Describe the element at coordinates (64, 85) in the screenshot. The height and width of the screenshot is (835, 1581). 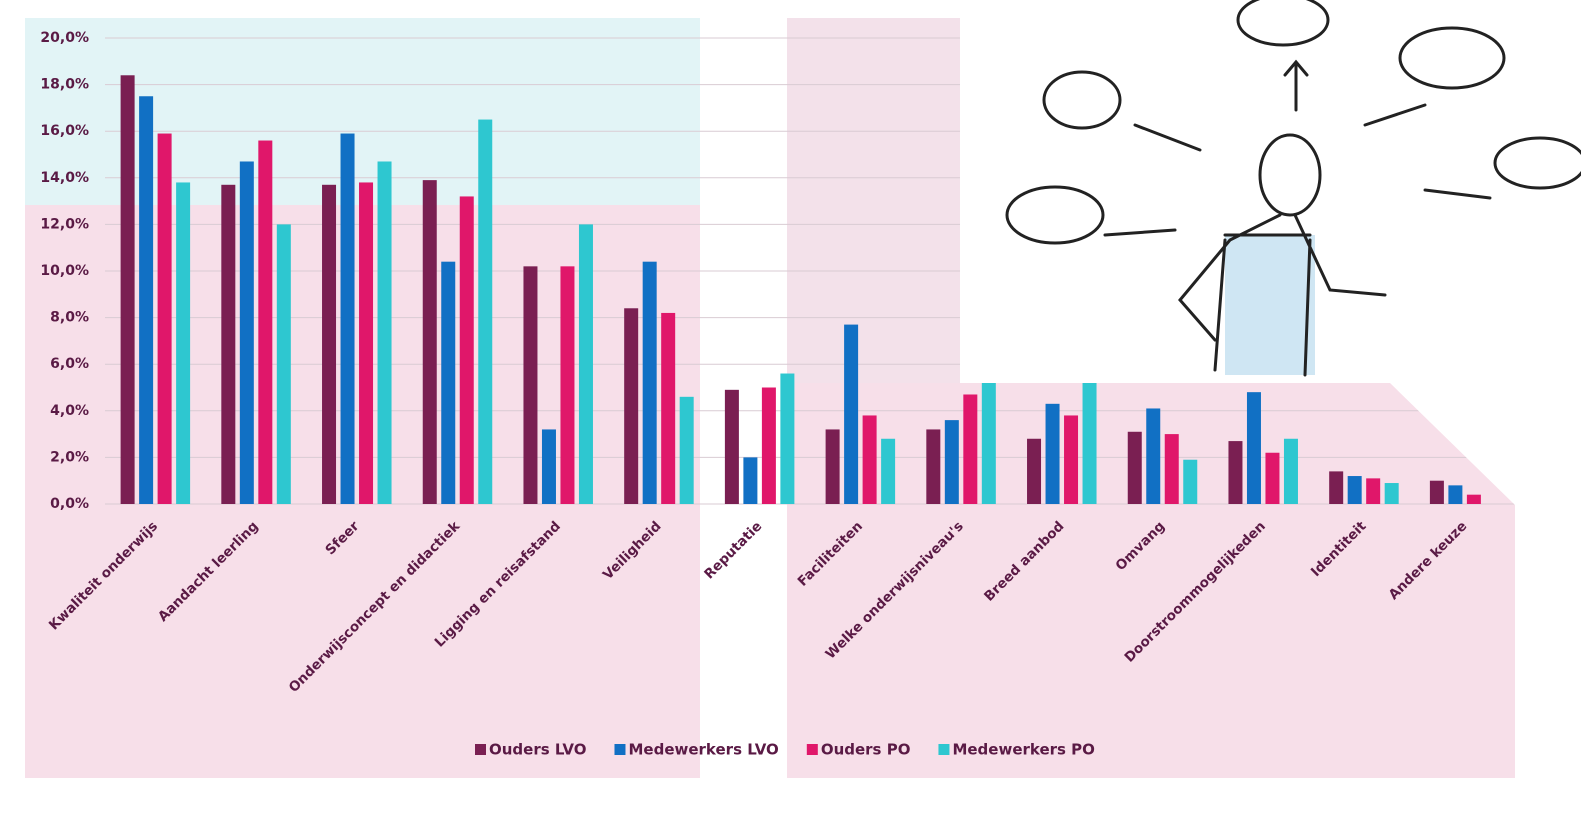
I see `y-tick-label: 18,0%` at that location.